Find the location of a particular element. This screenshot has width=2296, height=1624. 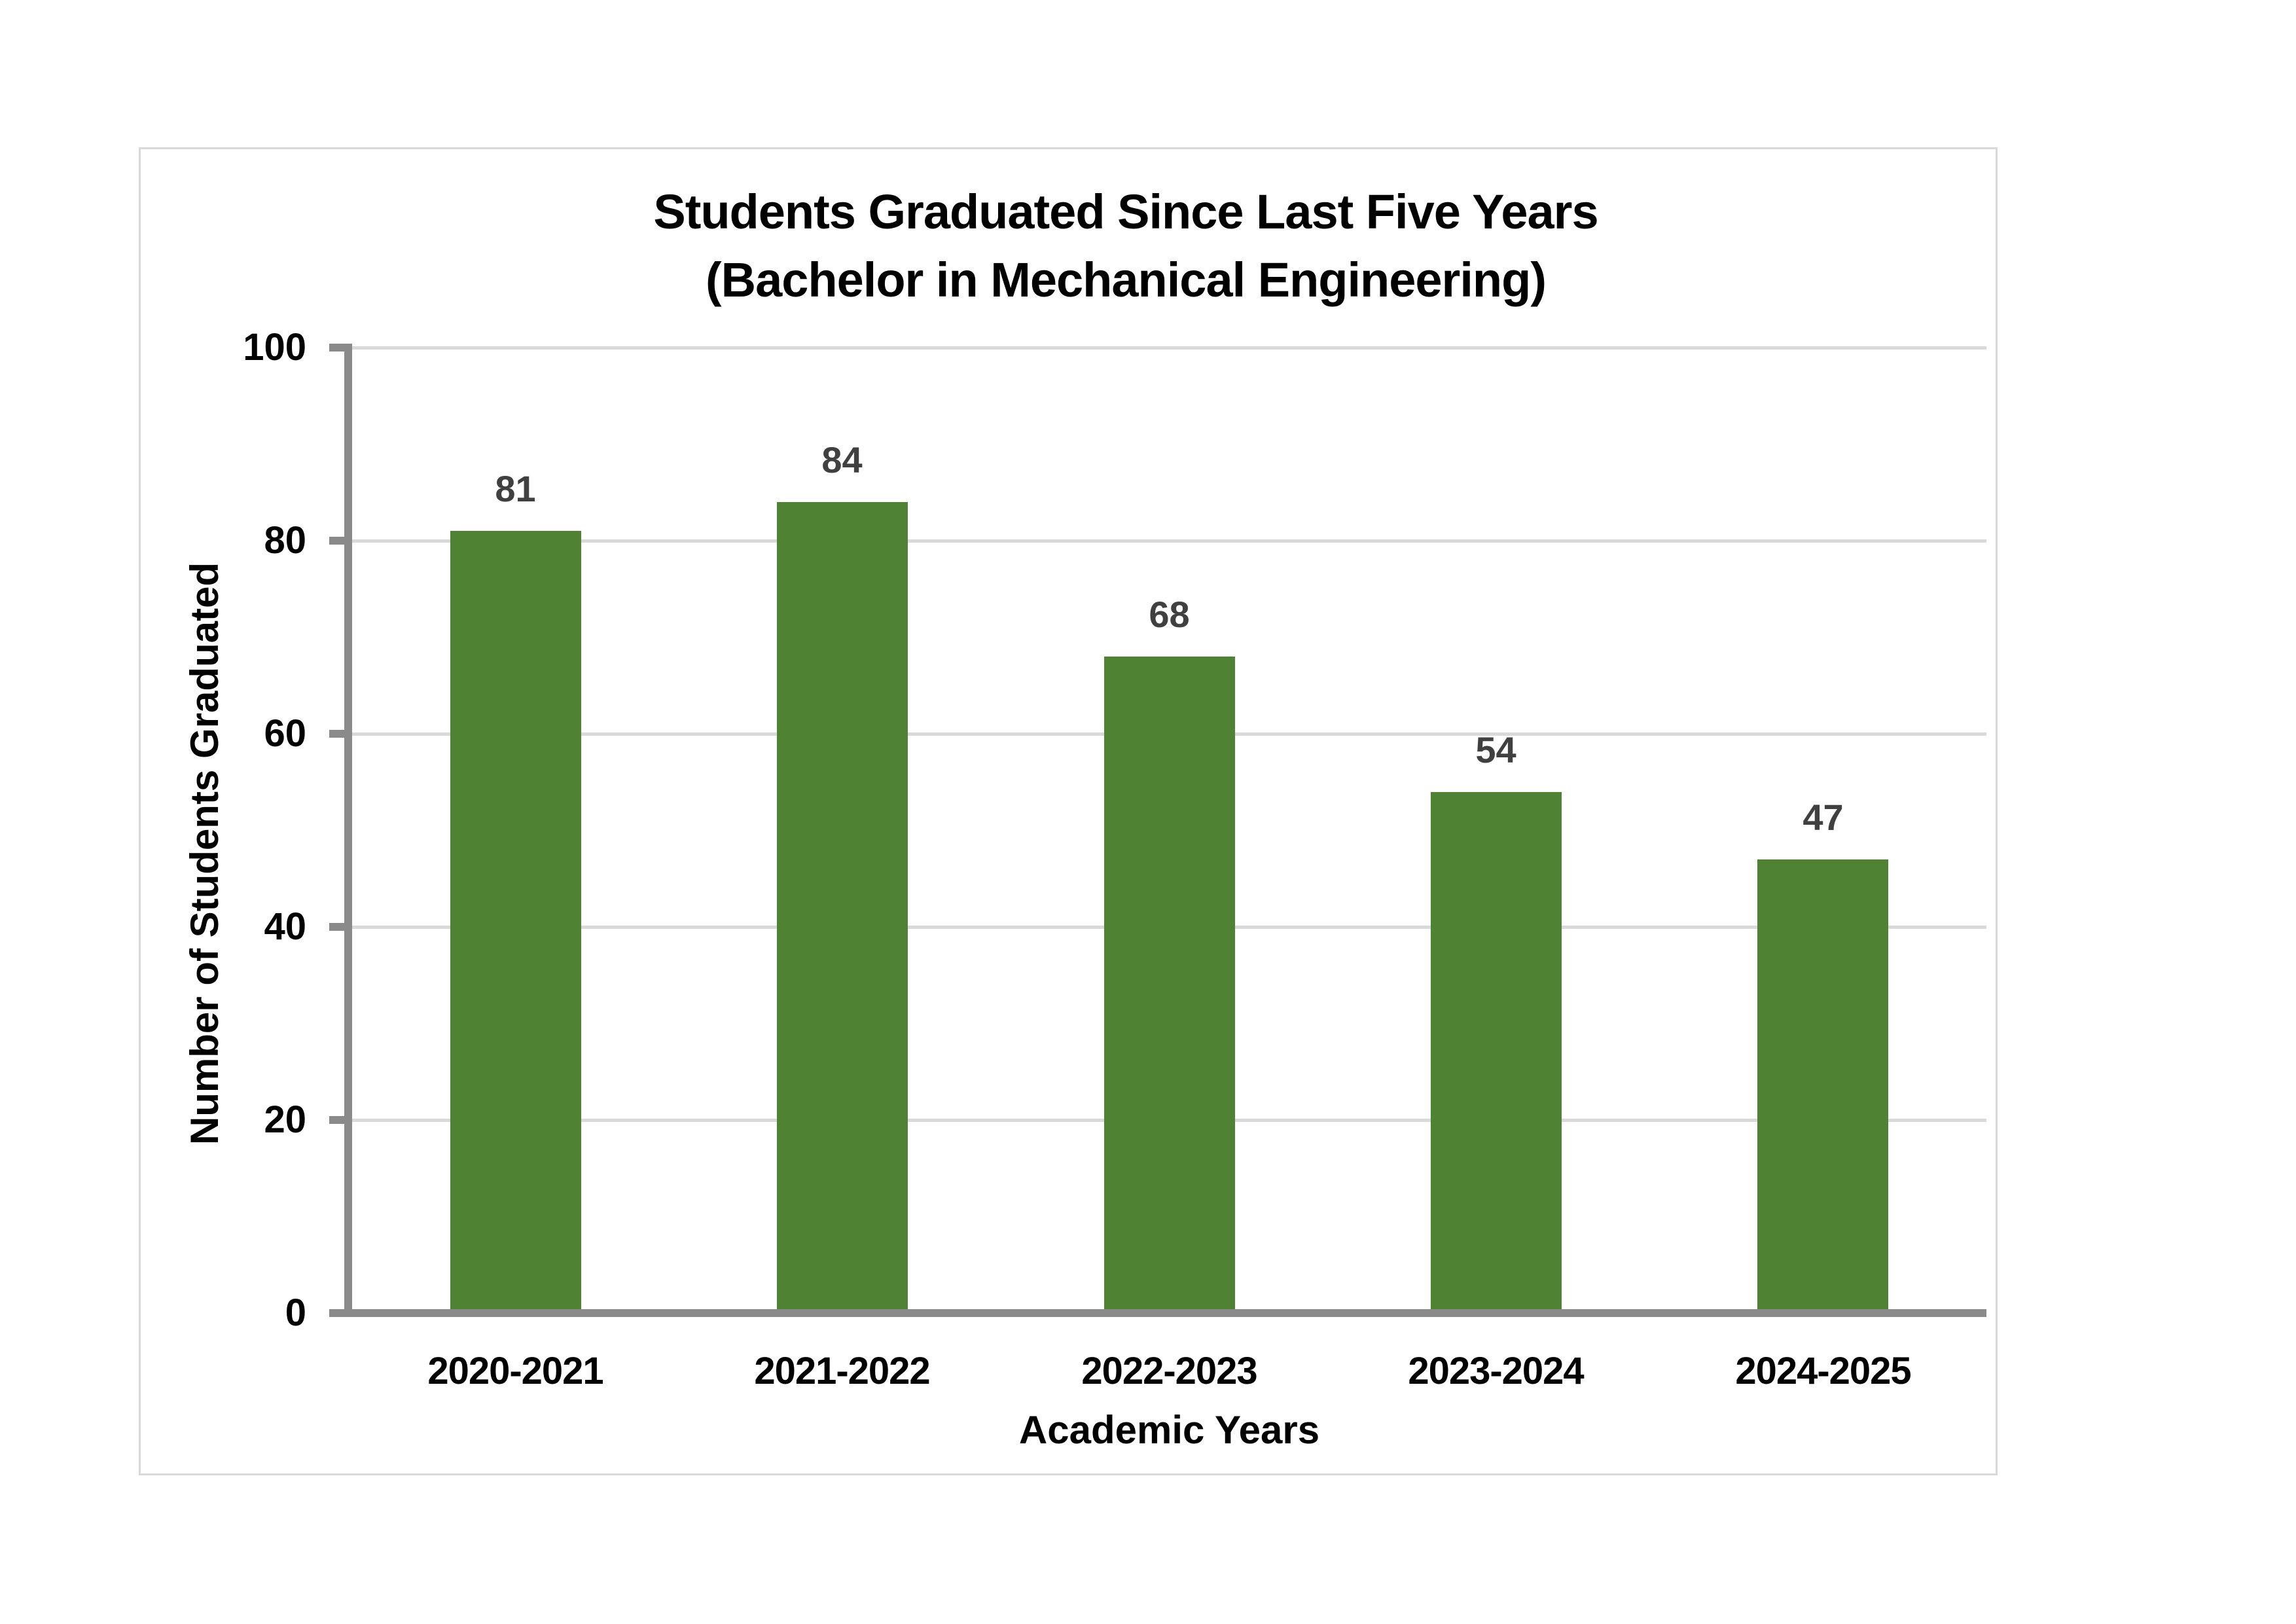

y-axis-title: Number of Students Graduated is located at coordinates (204, 854).